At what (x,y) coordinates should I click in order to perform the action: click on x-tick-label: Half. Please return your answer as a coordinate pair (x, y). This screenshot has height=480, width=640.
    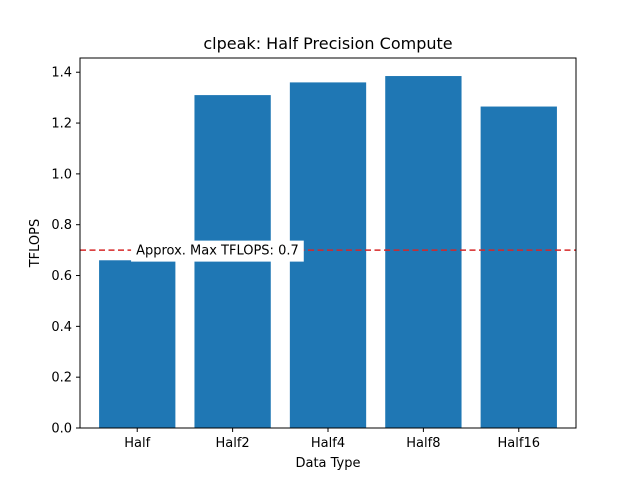
    Looking at the image, I should click on (137, 443).